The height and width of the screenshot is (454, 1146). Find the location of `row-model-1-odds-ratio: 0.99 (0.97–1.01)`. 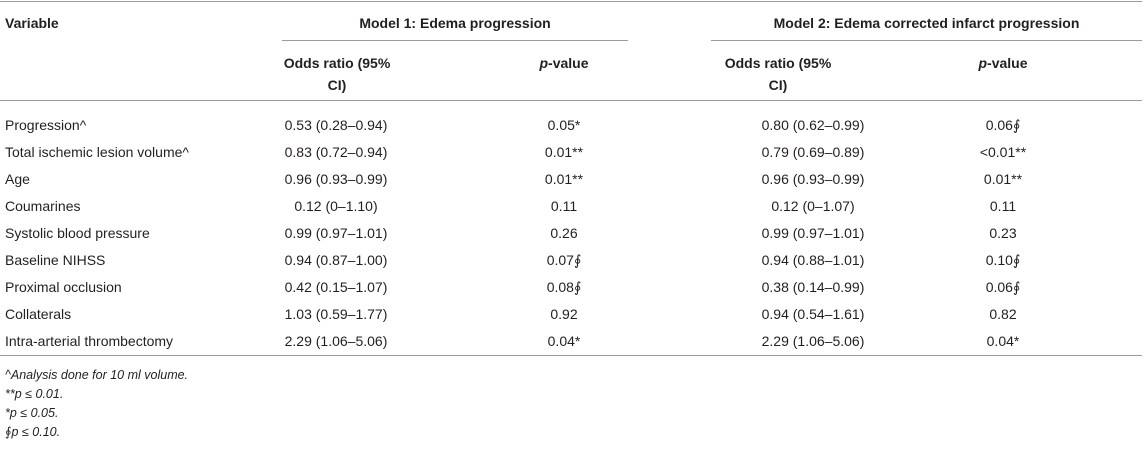

row-model-1-odds-ratio: 0.99 (0.97–1.01) is located at coordinates (336, 233).